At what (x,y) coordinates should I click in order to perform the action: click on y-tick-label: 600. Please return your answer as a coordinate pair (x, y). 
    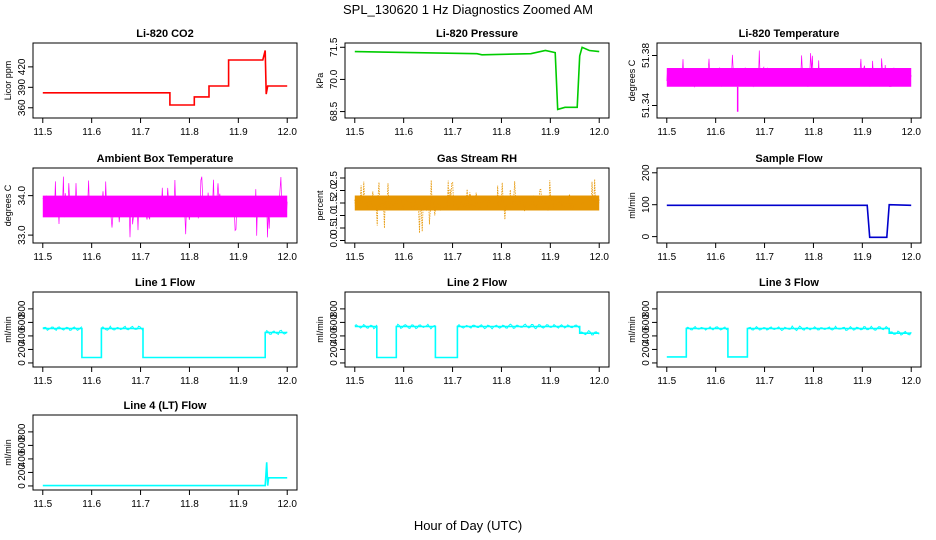
    Looking at the image, I should click on (22, 445).